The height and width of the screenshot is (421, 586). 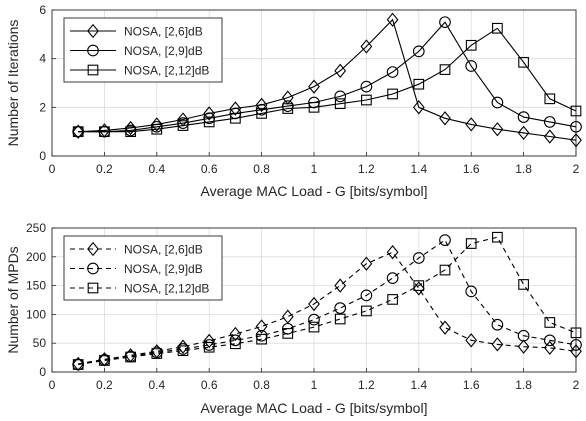 I want to click on x-tick-label: 1.4, so click(x=418, y=169).